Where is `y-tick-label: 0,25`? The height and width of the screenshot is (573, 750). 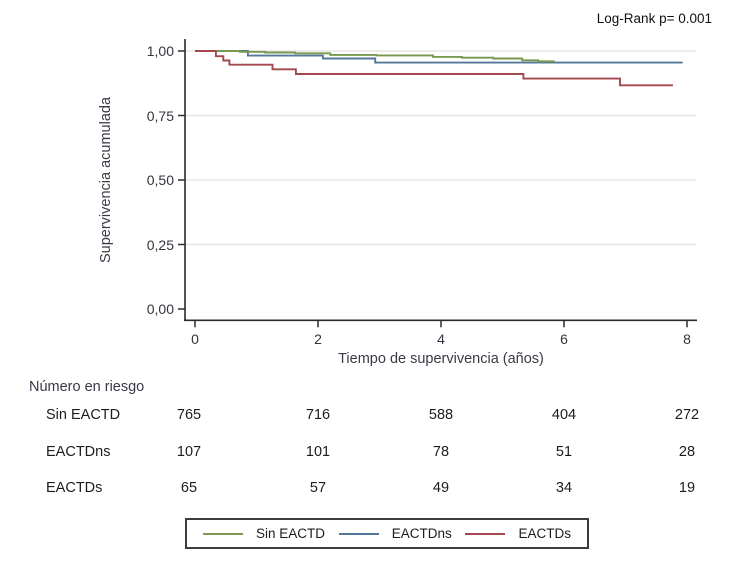 y-tick-label: 0,25 is located at coordinates (160, 244).